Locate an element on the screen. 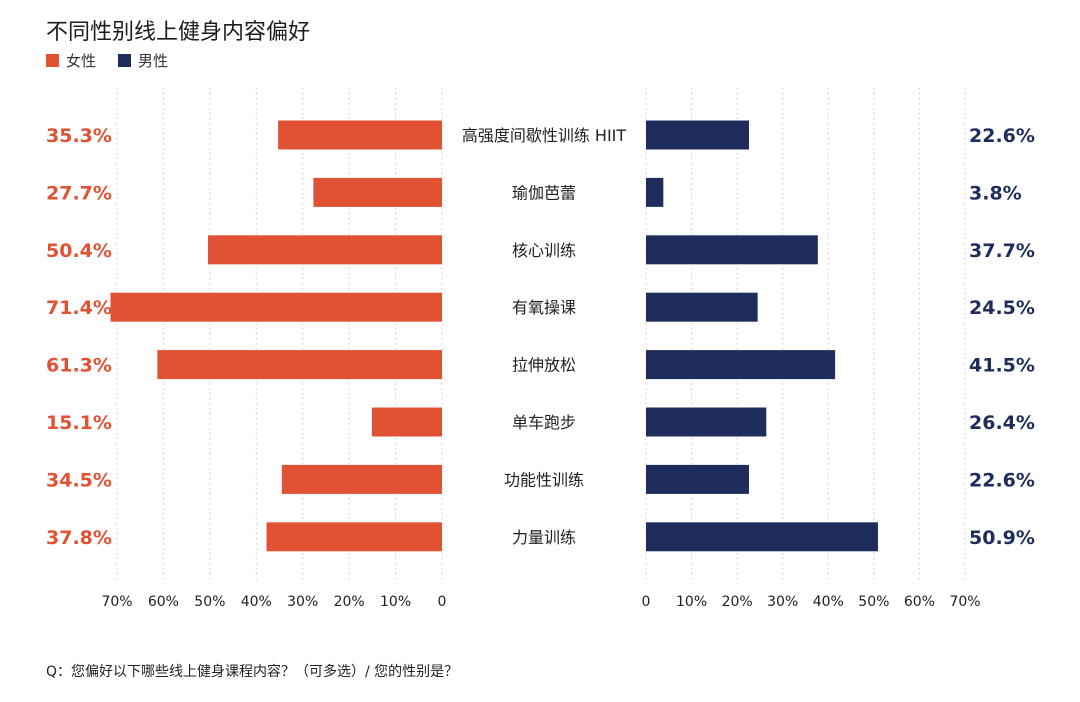  category-label: 力量训练 is located at coordinates (544, 537).